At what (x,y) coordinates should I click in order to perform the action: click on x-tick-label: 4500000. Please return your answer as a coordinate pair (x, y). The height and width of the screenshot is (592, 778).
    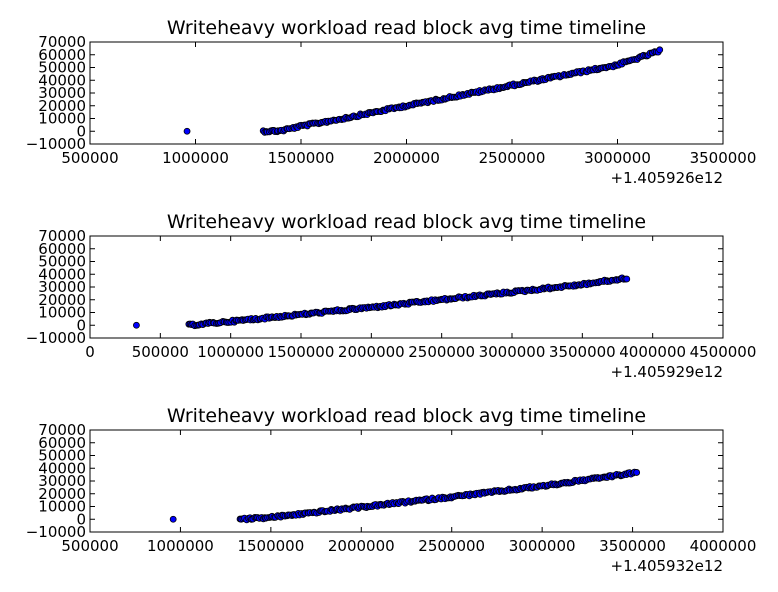
    Looking at the image, I should click on (723, 352).